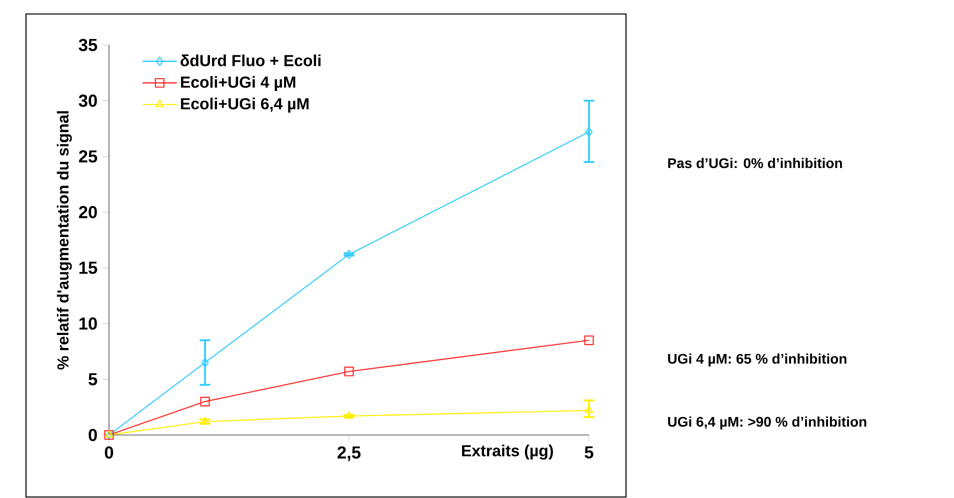 Image resolution: width=954 pixels, height=498 pixels. I want to click on y-tick-label: 25, so click(88, 156).